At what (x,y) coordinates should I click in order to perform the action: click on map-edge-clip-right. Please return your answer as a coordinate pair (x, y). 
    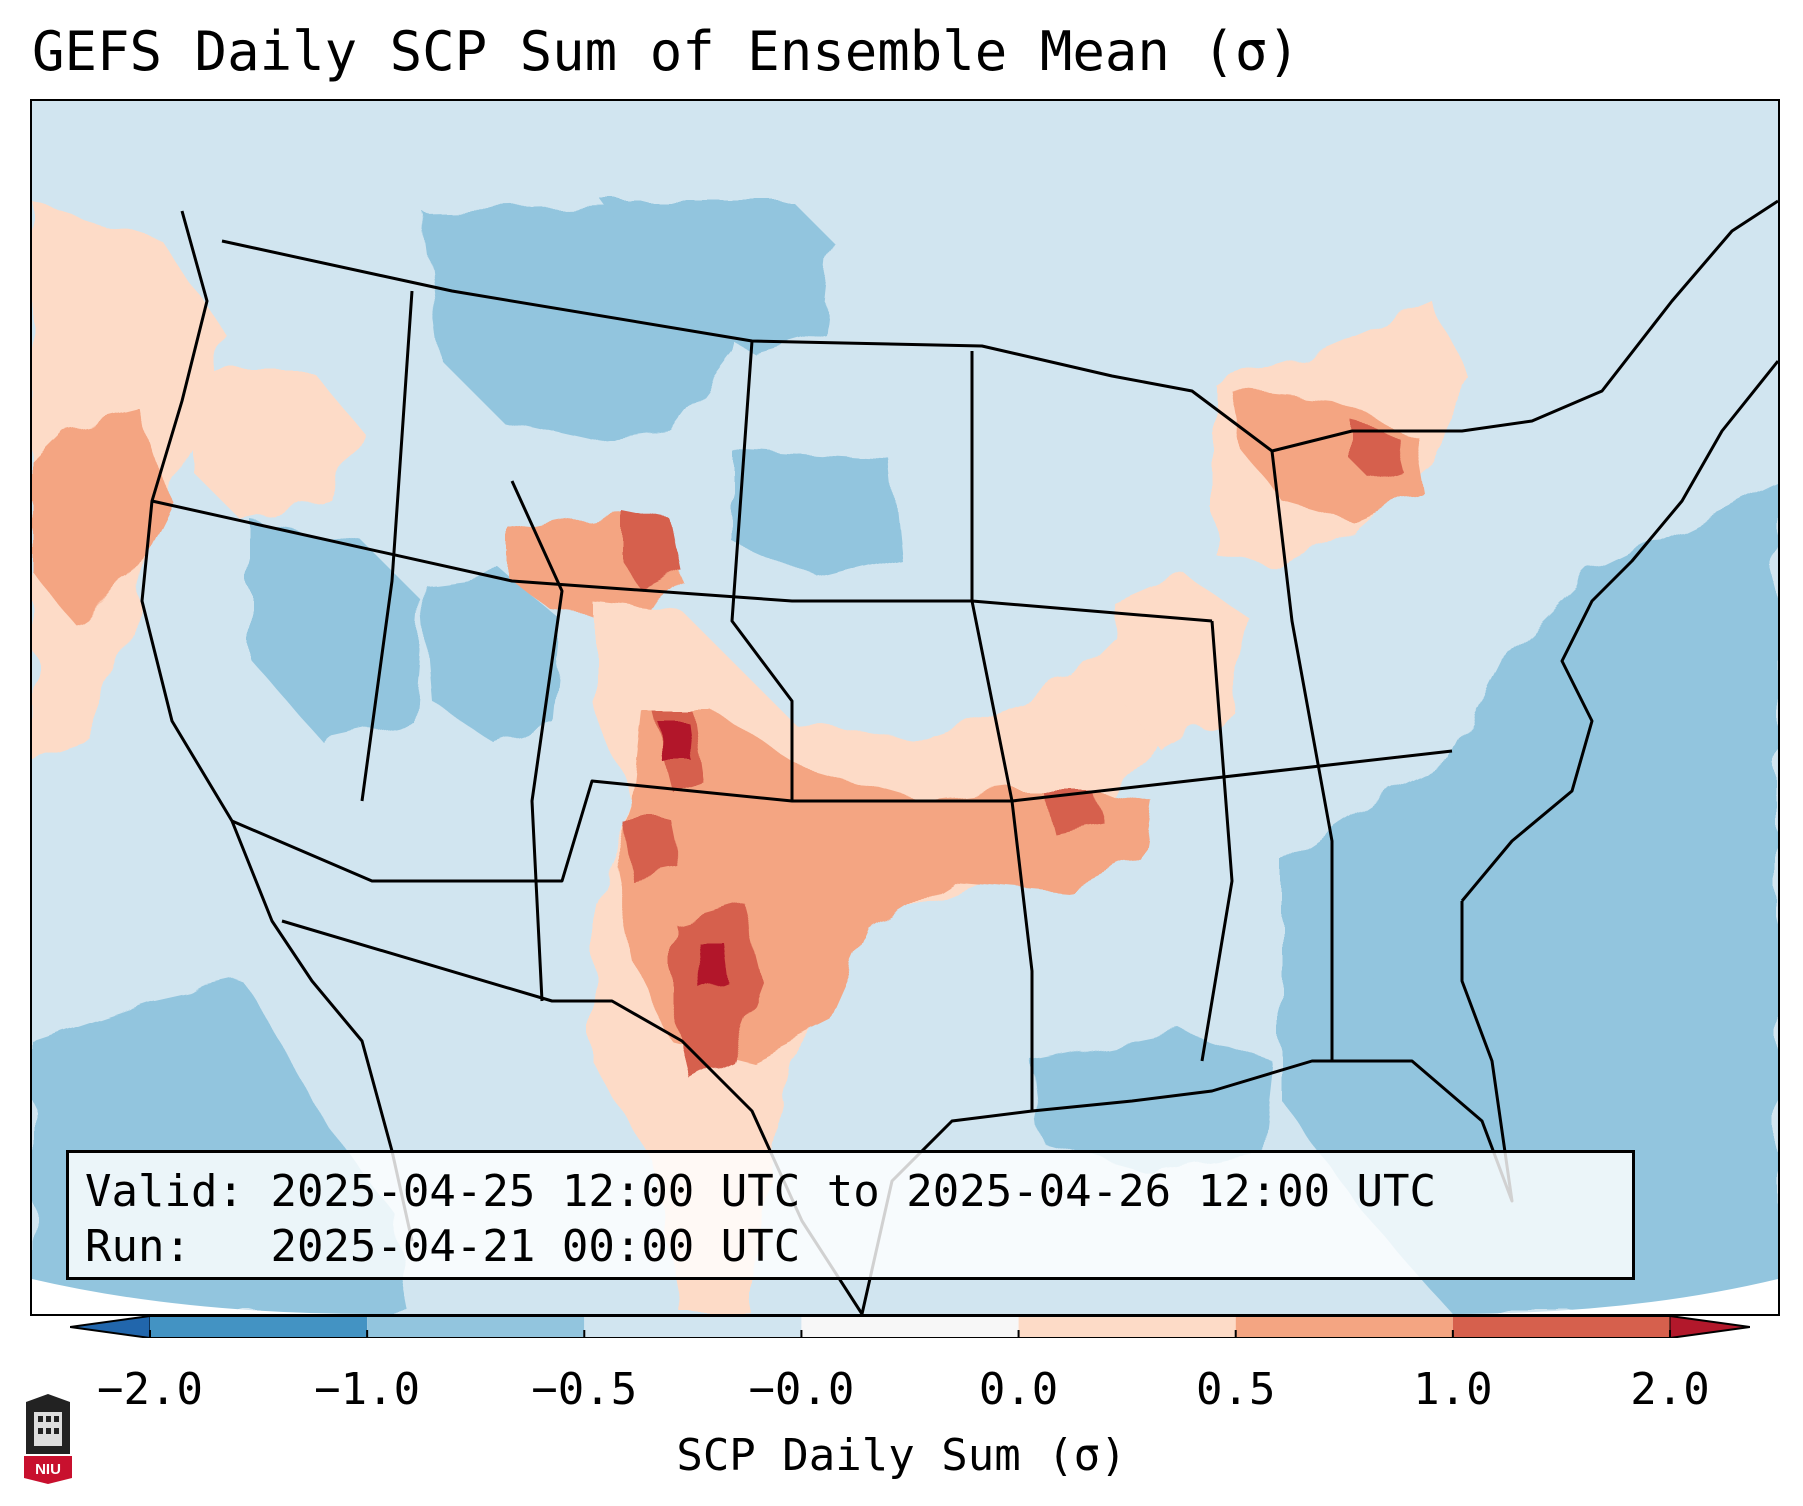
    Looking at the image, I should click on (1615, 1296).